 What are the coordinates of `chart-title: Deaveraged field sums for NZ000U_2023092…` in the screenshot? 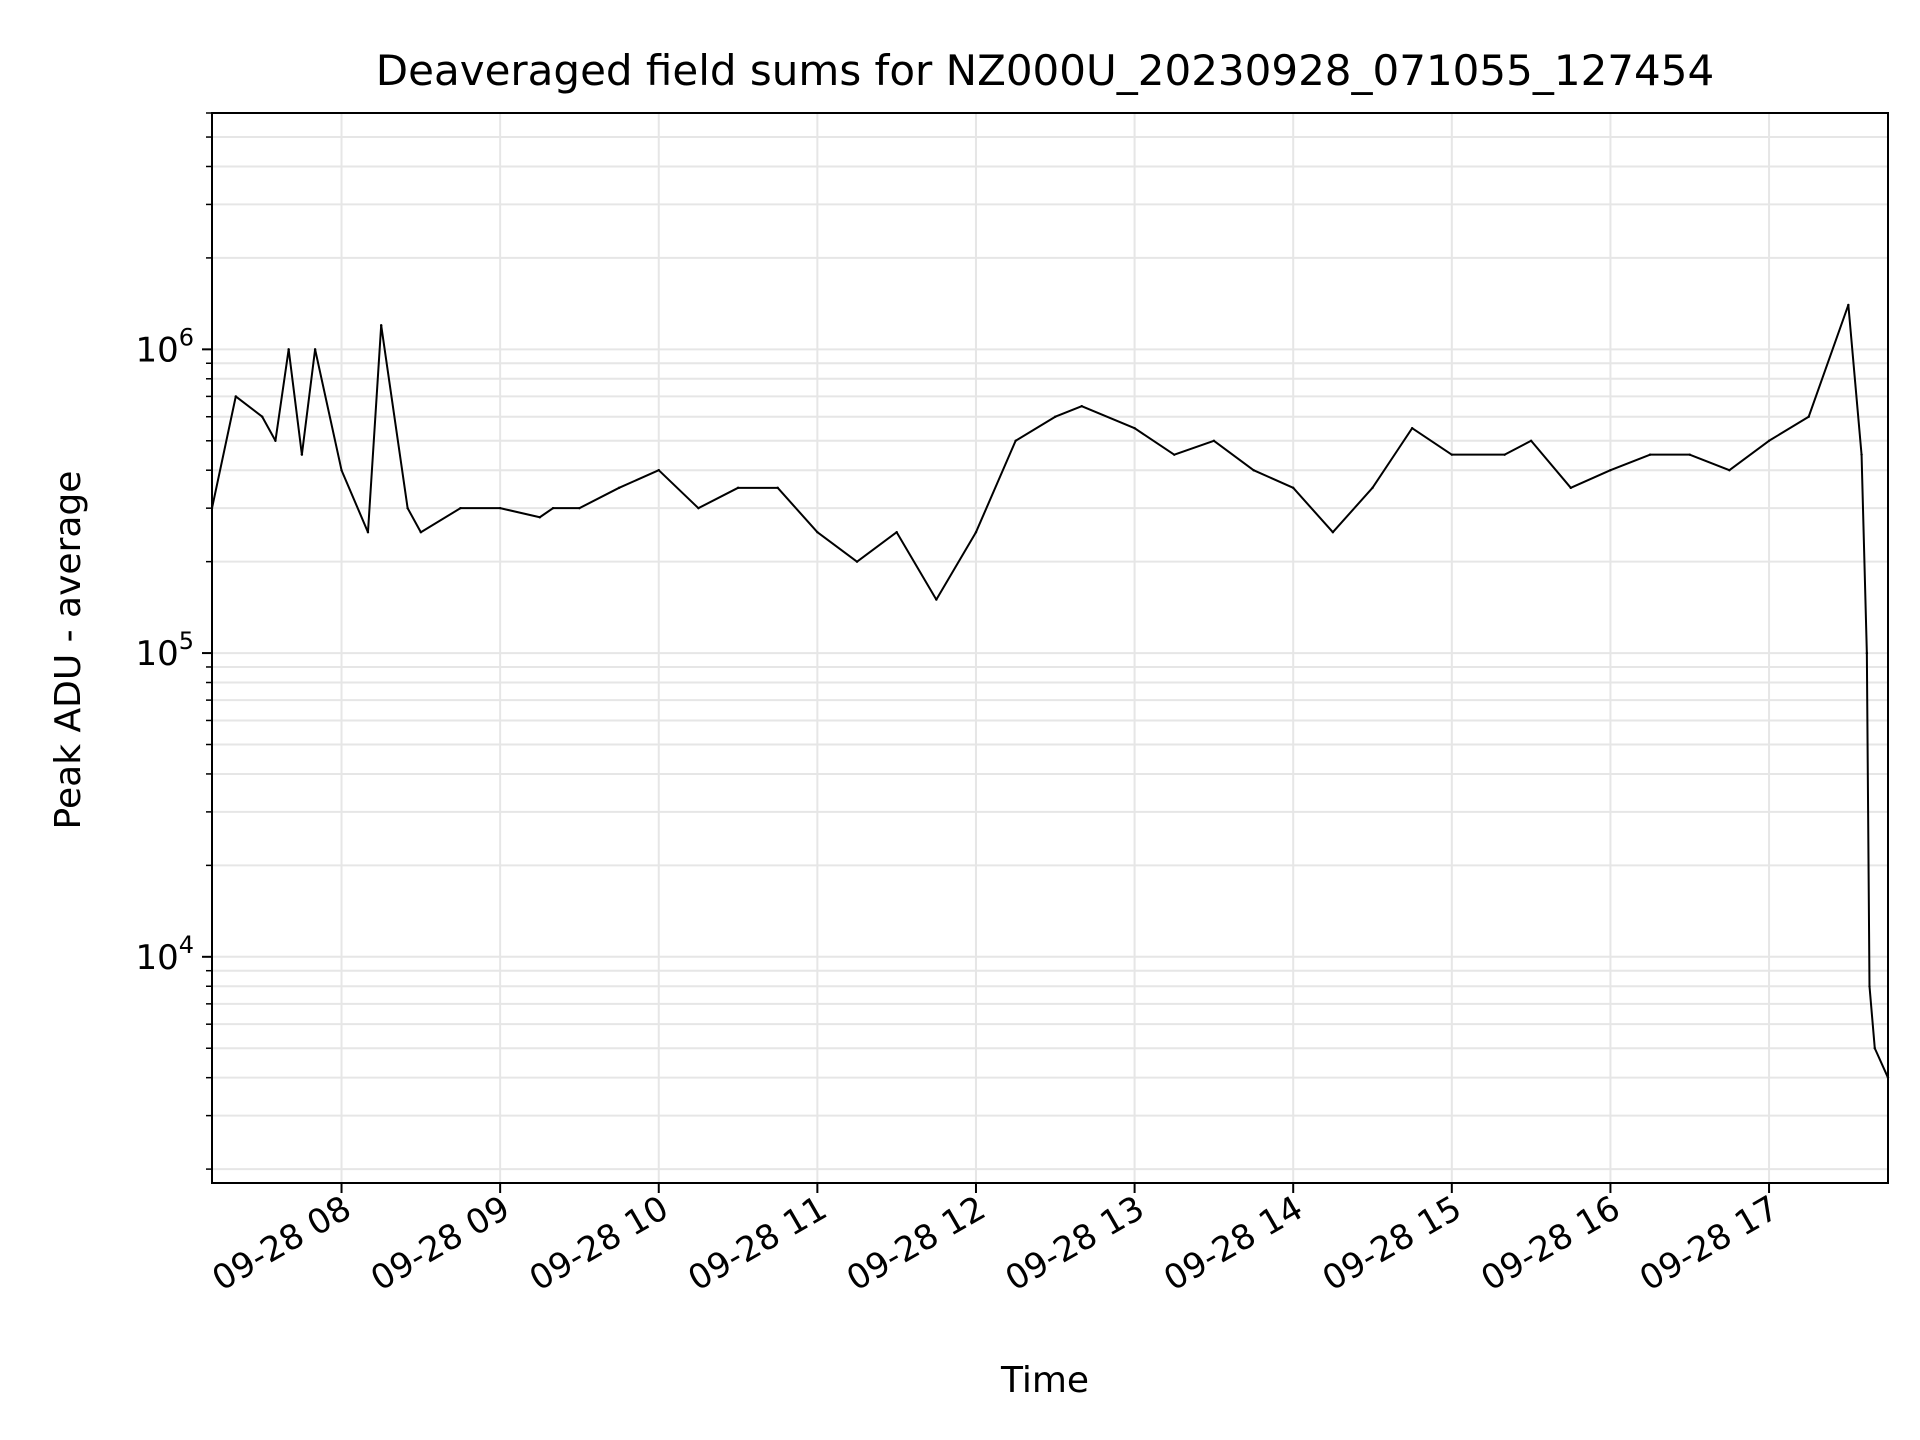 It's located at (1045, 70).